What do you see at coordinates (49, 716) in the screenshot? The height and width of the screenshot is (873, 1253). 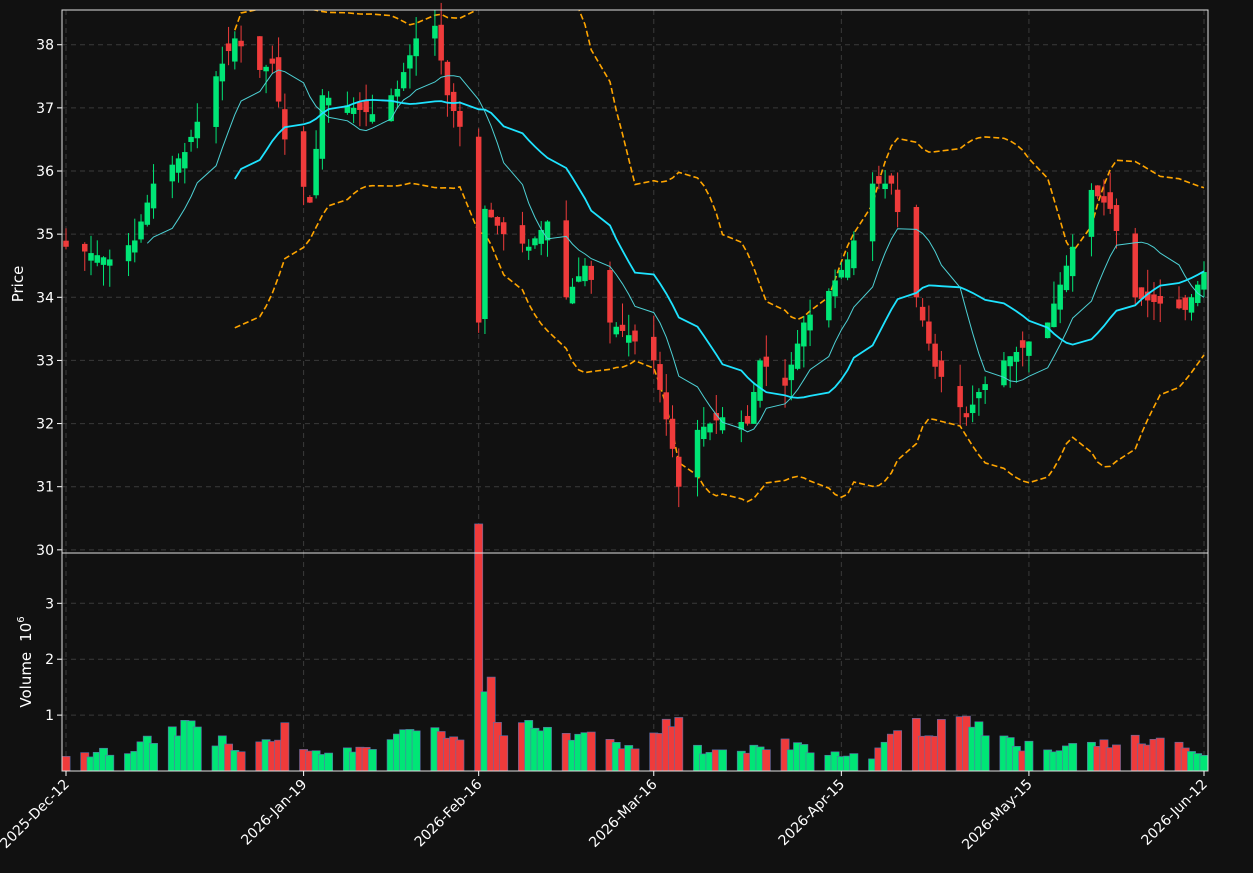 I see `volume-tick-label: 1` at bounding box center [49, 716].